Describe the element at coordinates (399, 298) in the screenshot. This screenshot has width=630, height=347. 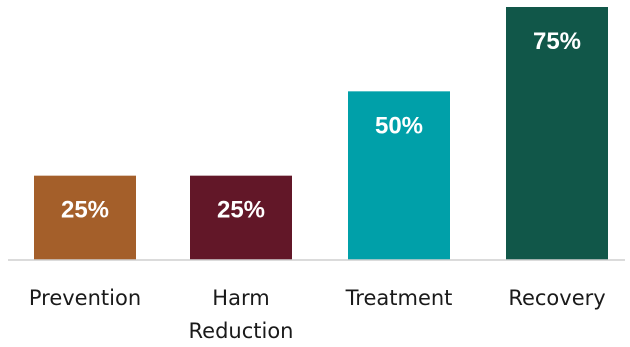
I see `category-label: Treatment` at that location.